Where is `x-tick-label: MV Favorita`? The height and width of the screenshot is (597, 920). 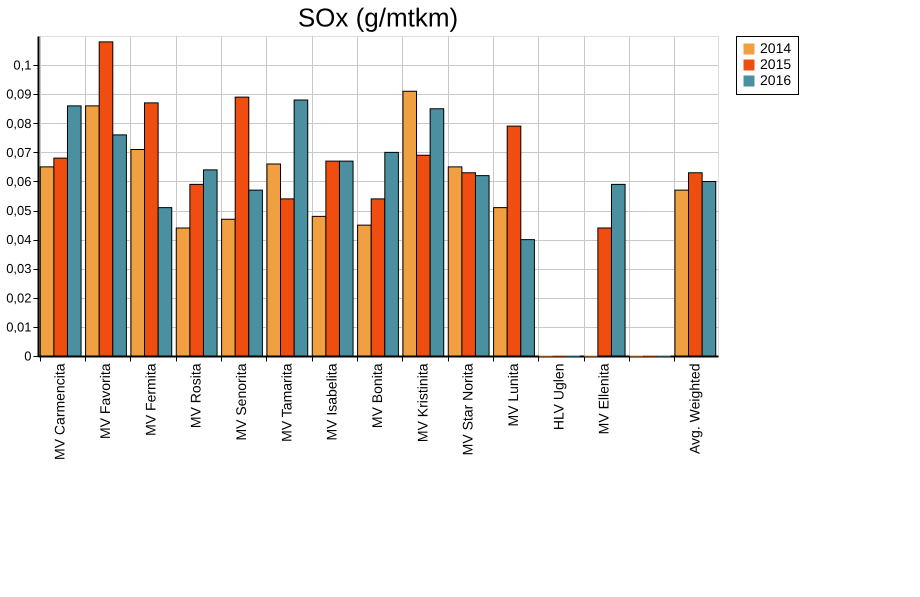 x-tick-label: MV Favorita is located at coordinates (105, 401).